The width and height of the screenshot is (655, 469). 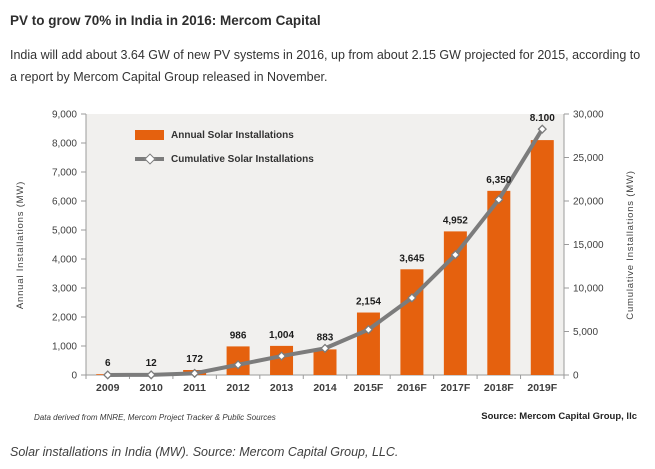 What do you see at coordinates (542, 388) in the screenshot?
I see `svg-text: 2019F` at bounding box center [542, 388].